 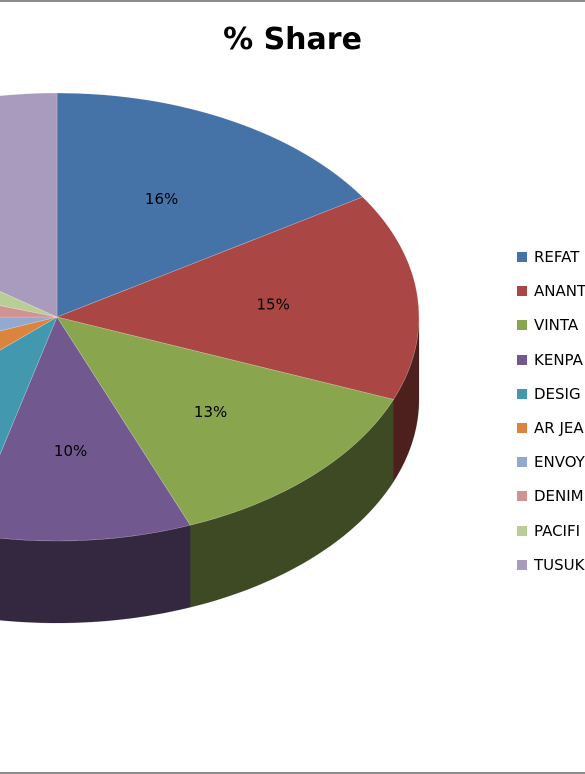 I want to click on legend-label: DENIM, so click(x=559, y=496).